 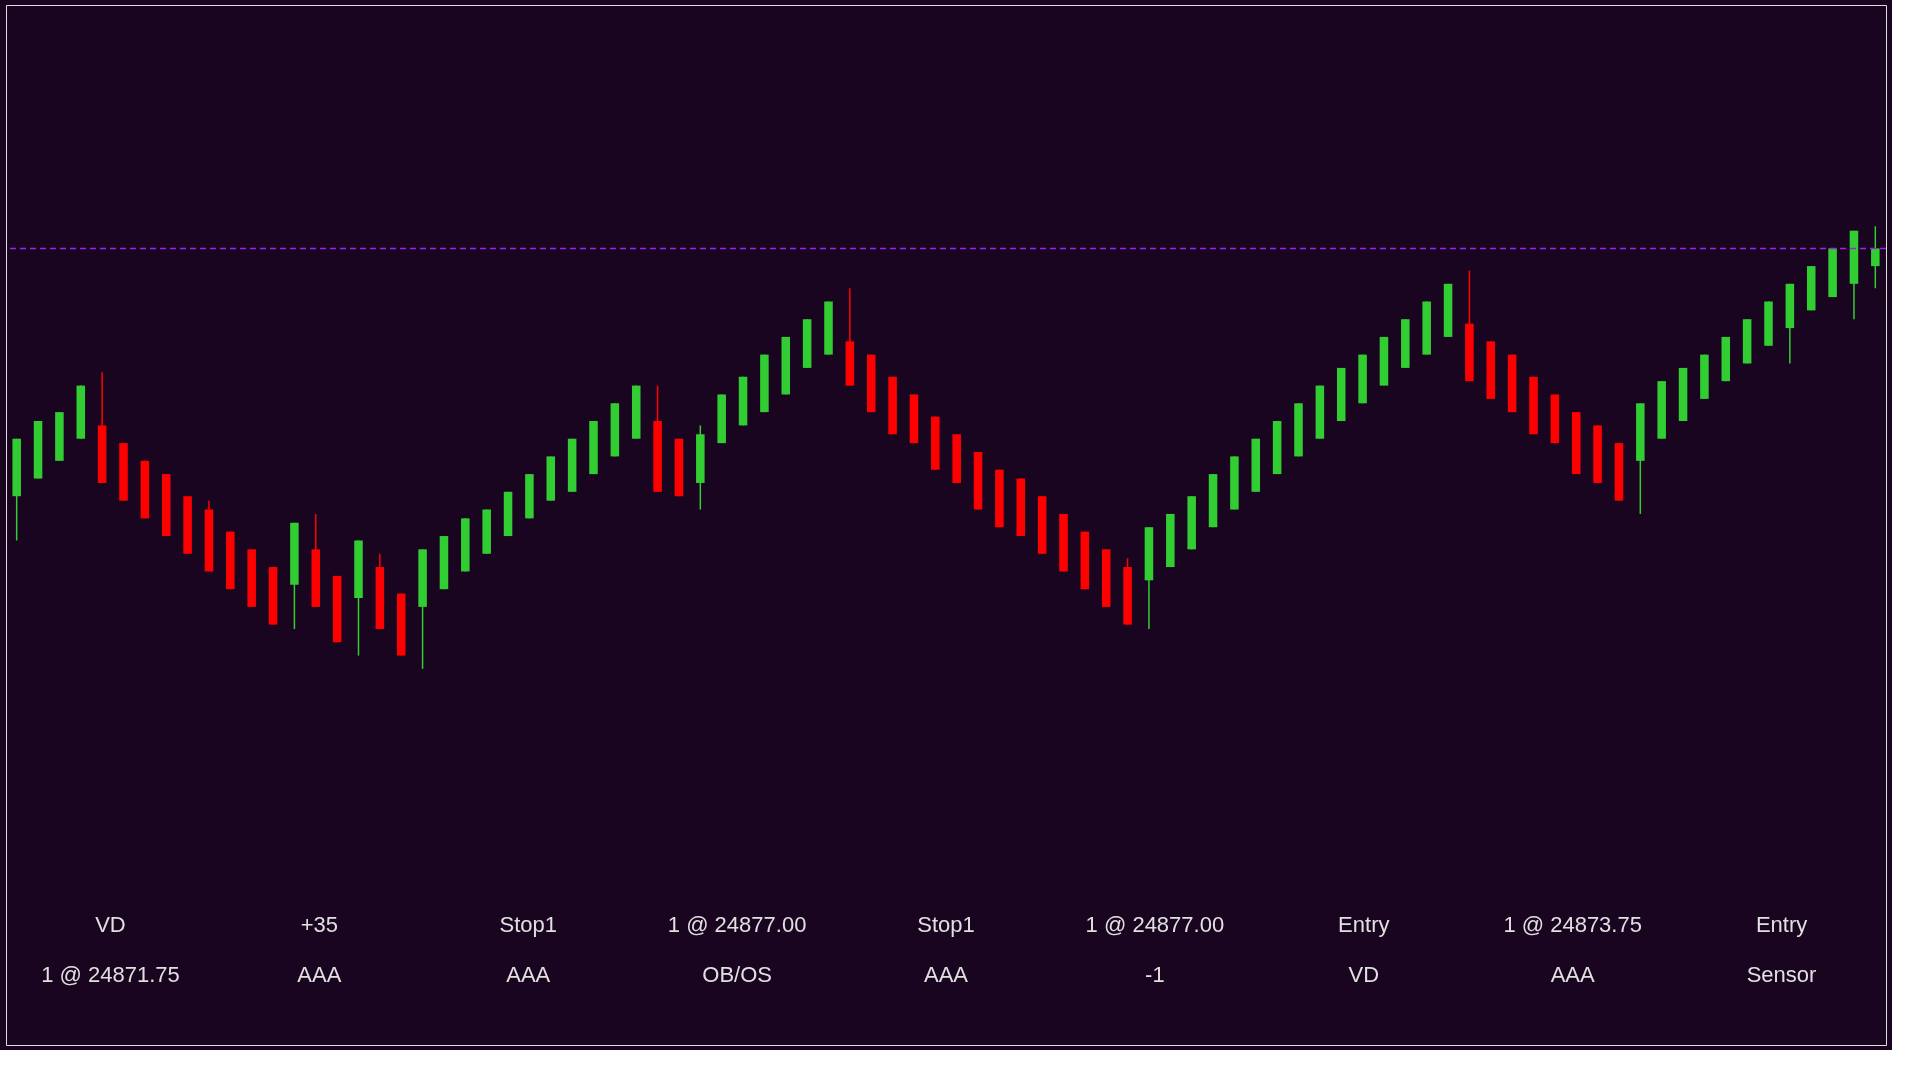 What do you see at coordinates (1781, 974) in the screenshot?
I see `text: Sensor` at bounding box center [1781, 974].